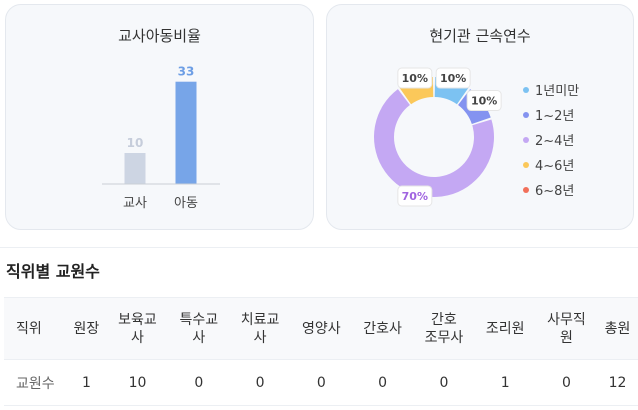  Describe the element at coordinates (382, 328) in the screenshot. I see `header-cell: 간호사` at that location.